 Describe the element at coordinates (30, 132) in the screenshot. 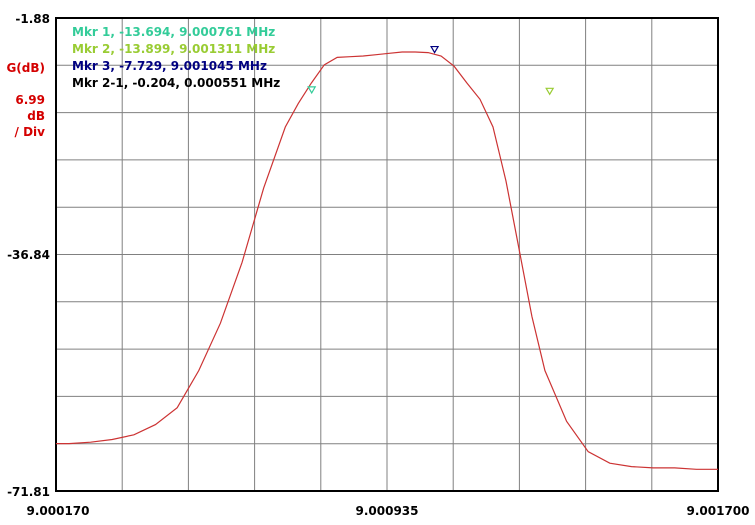

I see `scale-unit-per-div: / Div` at that location.